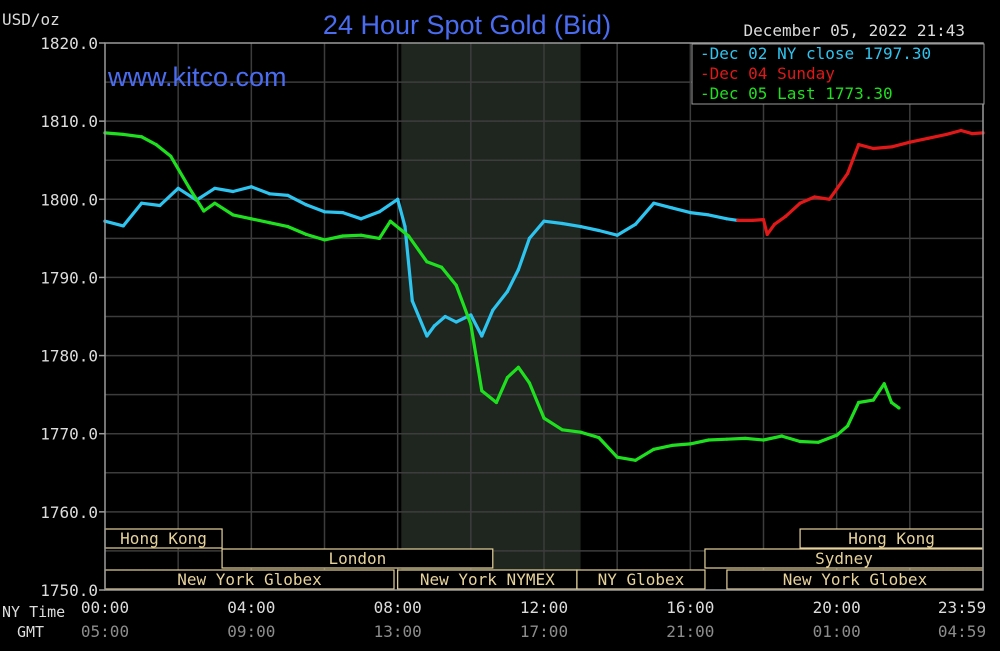 The image size is (1000, 651). I want to click on x-tick-label-ny: 16:00, so click(690, 607).